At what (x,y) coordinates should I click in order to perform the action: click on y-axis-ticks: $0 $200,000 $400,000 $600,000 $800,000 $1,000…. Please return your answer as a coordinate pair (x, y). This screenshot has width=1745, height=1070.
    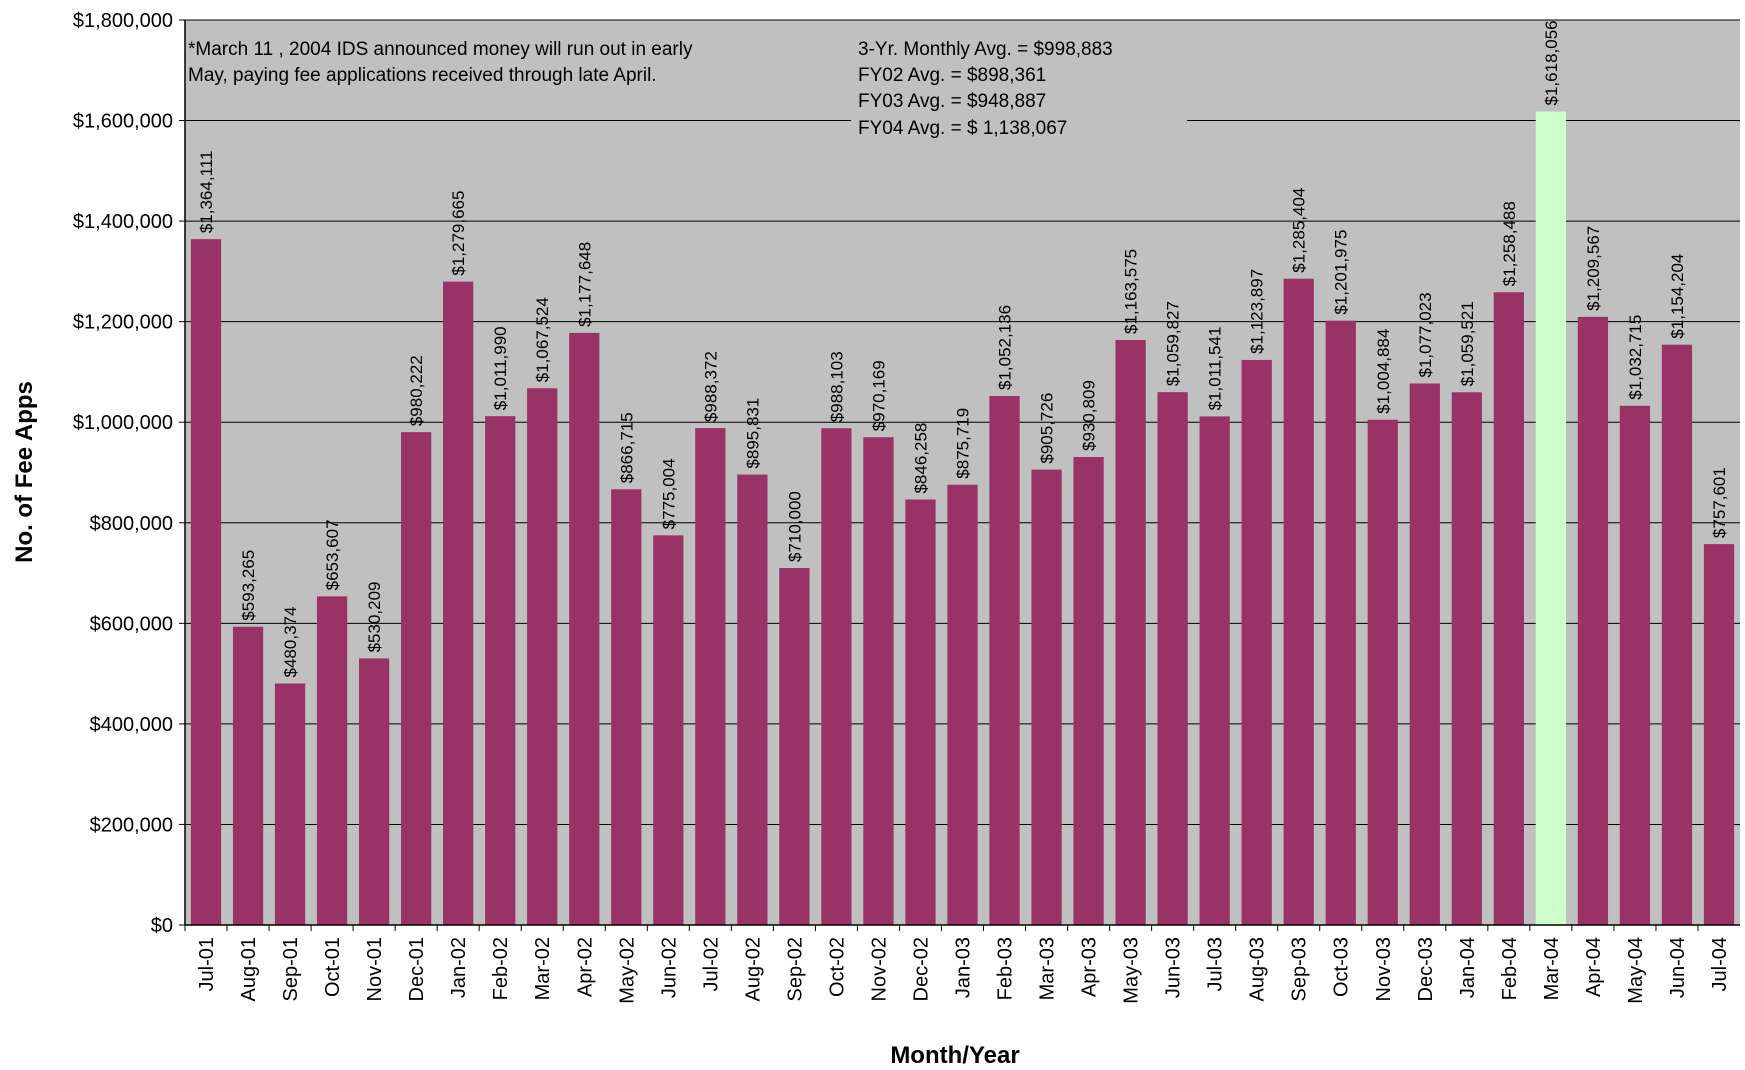
    Looking at the image, I should click on (129, 473).